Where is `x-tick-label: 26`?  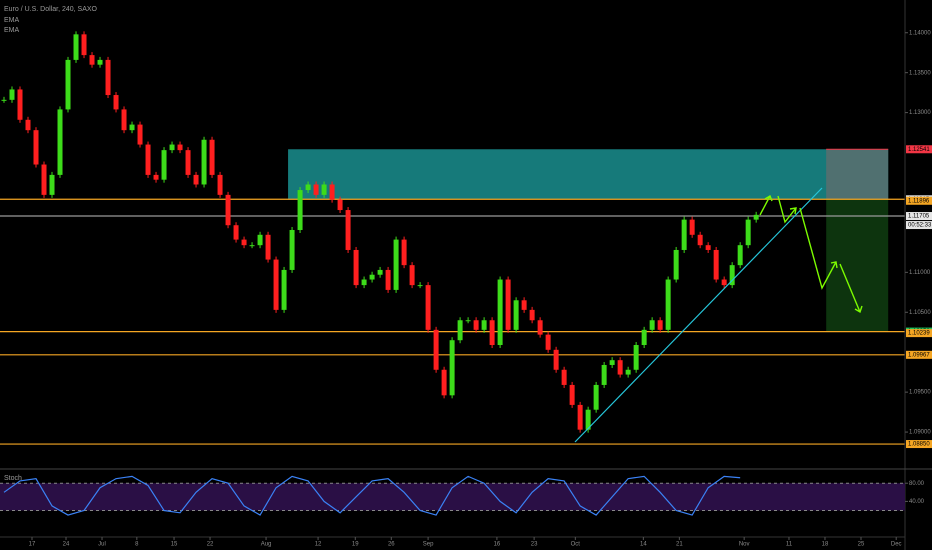 x-tick-label: 26 is located at coordinates (391, 545).